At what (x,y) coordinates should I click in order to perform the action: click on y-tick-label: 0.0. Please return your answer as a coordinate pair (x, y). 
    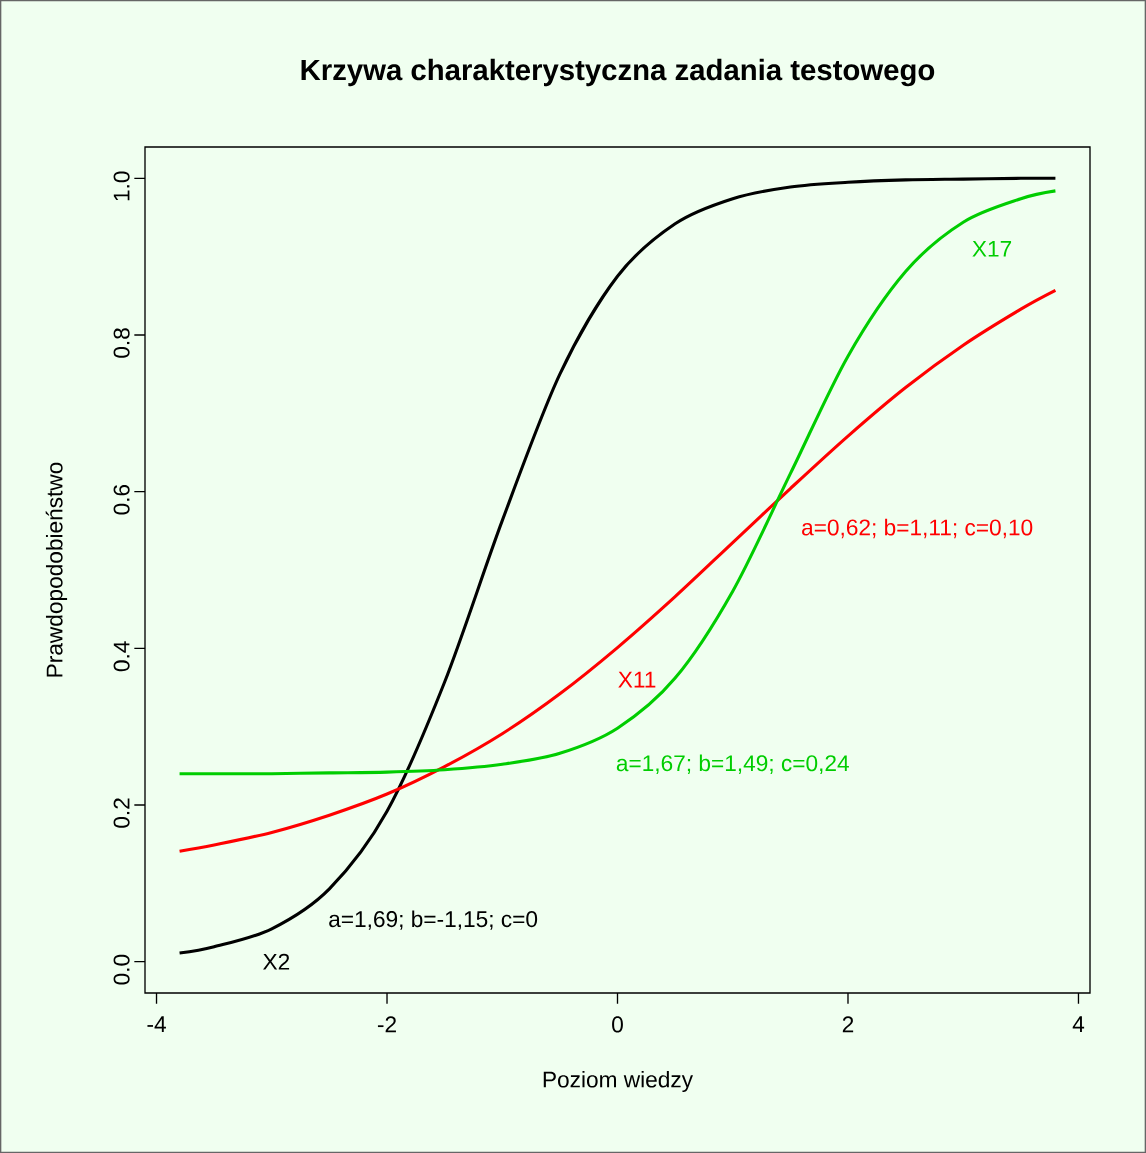
    Looking at the image, I should click on (121, 969).